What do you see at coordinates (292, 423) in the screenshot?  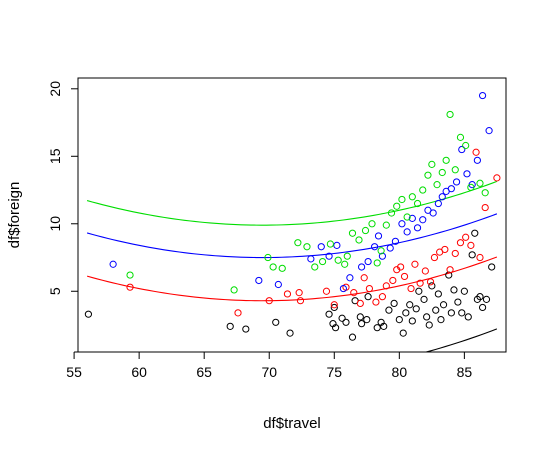 I see `x-axis-label: df$travel` at bounding box center [292, 423].